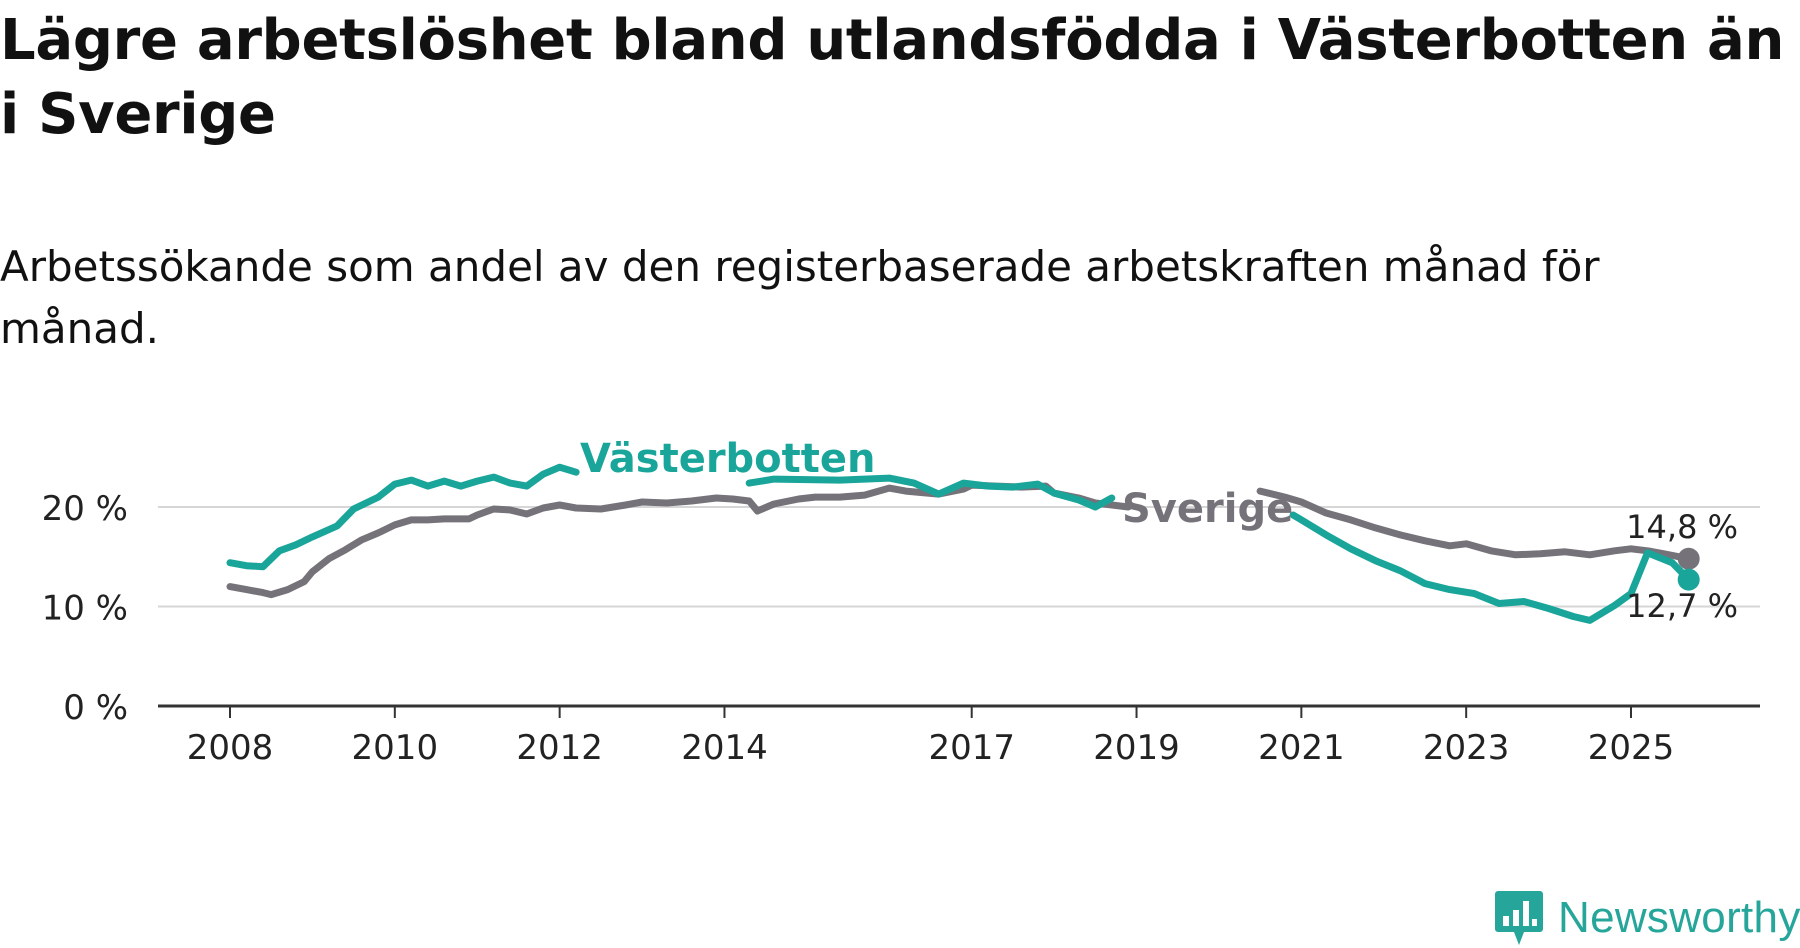 This screenshot has height=948, width=1800. Describe the element at coordinates (559, 748) in the screenshot. I see `x-tick-label: 2012` at that location.